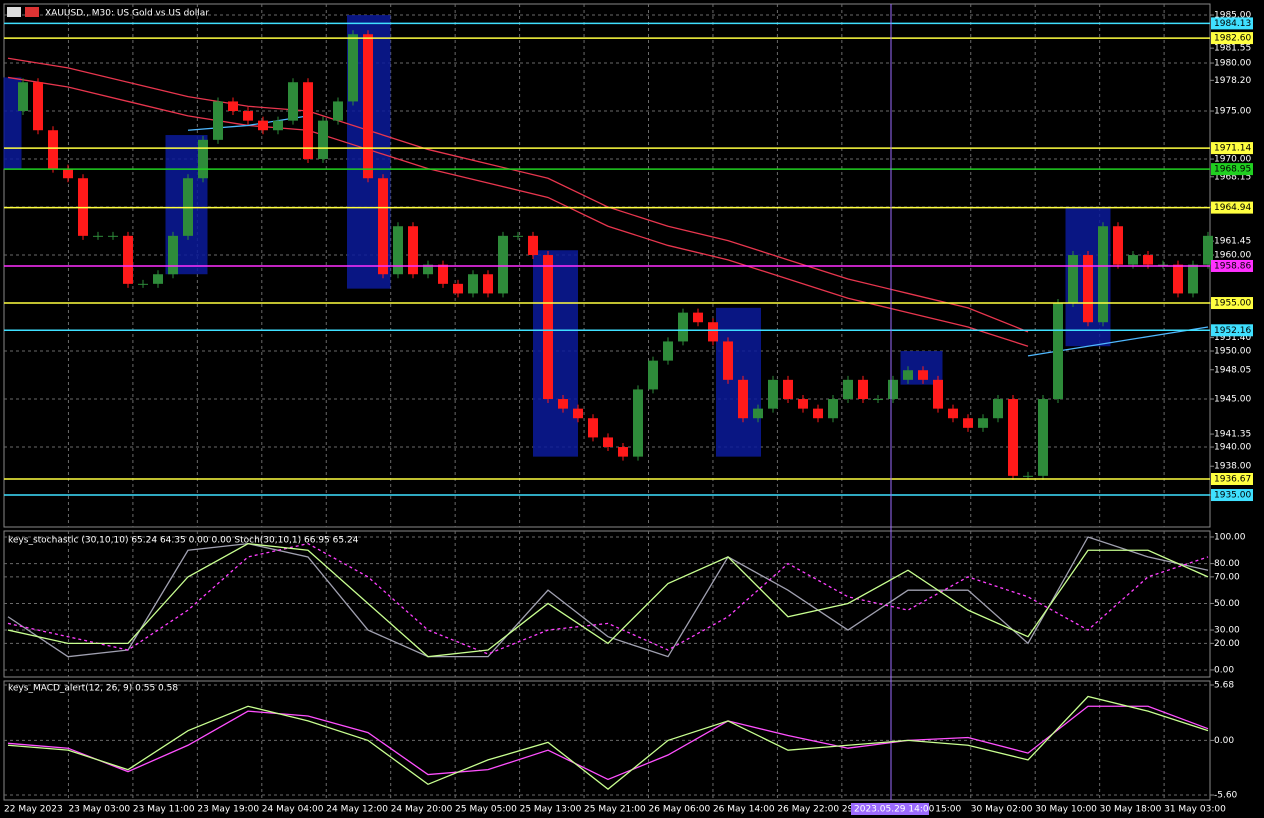 The height and width of the screenshot is (818, 1264). I want to click on time-label: 30 May 02:00, so click(1002, 810).